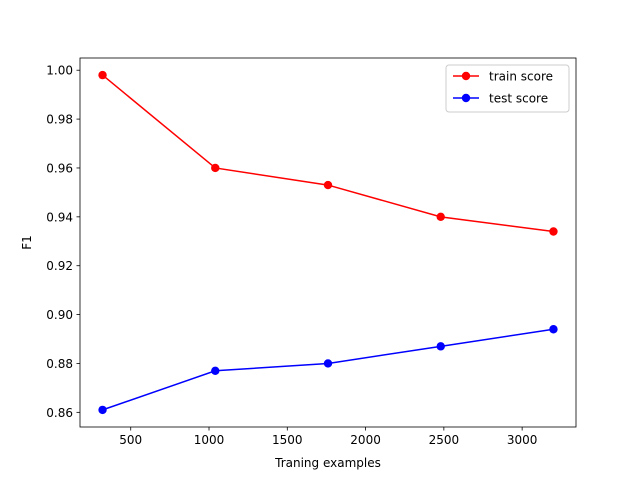  What do you see at coordinates (63, 242) in the screenshot?
I see `y-axis: 0.86 0.88 0.90 0.92 0.94 0.96 0.98 1.00` at bounding box center [63, 242].